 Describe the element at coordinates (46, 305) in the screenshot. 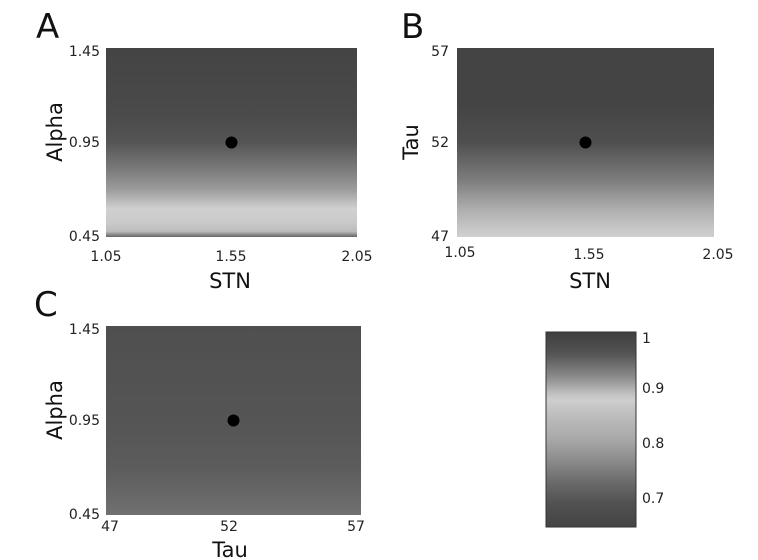

I see `panel-letter-c: C` at that location.